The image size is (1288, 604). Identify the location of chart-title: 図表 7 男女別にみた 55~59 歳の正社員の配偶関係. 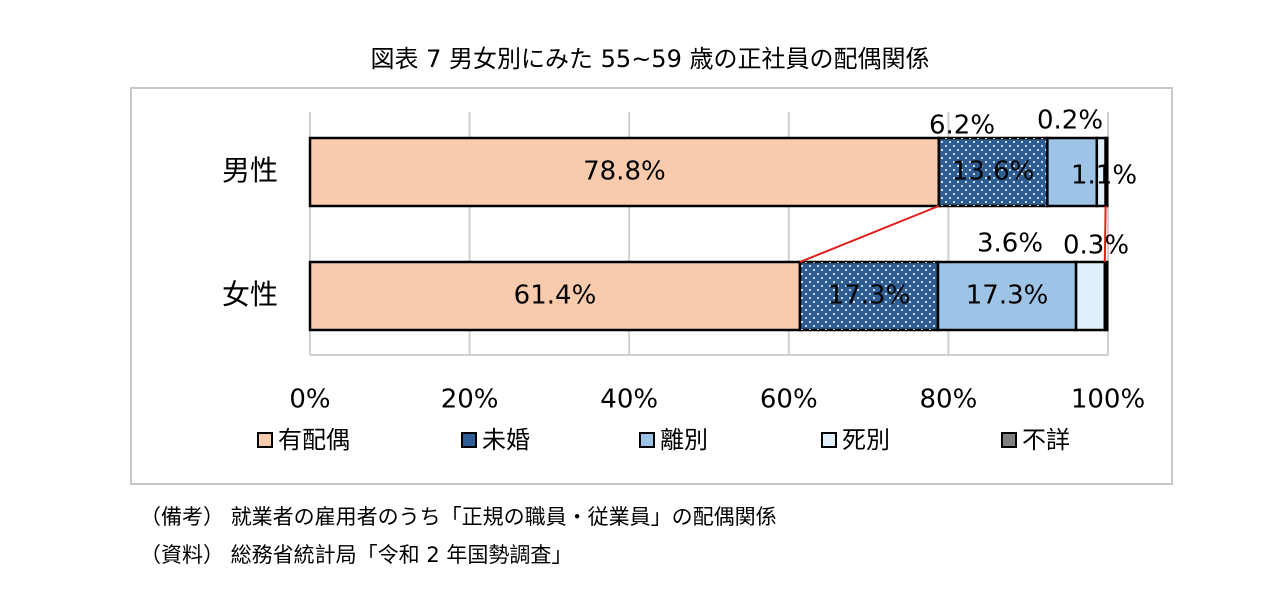
(650, 59).